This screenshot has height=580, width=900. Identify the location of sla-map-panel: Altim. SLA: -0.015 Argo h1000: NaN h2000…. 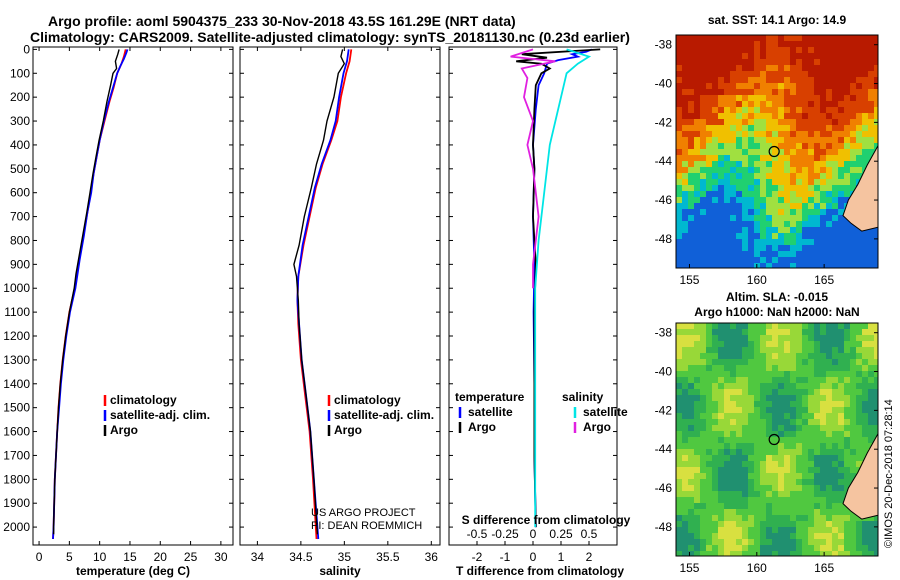
(767, 432).